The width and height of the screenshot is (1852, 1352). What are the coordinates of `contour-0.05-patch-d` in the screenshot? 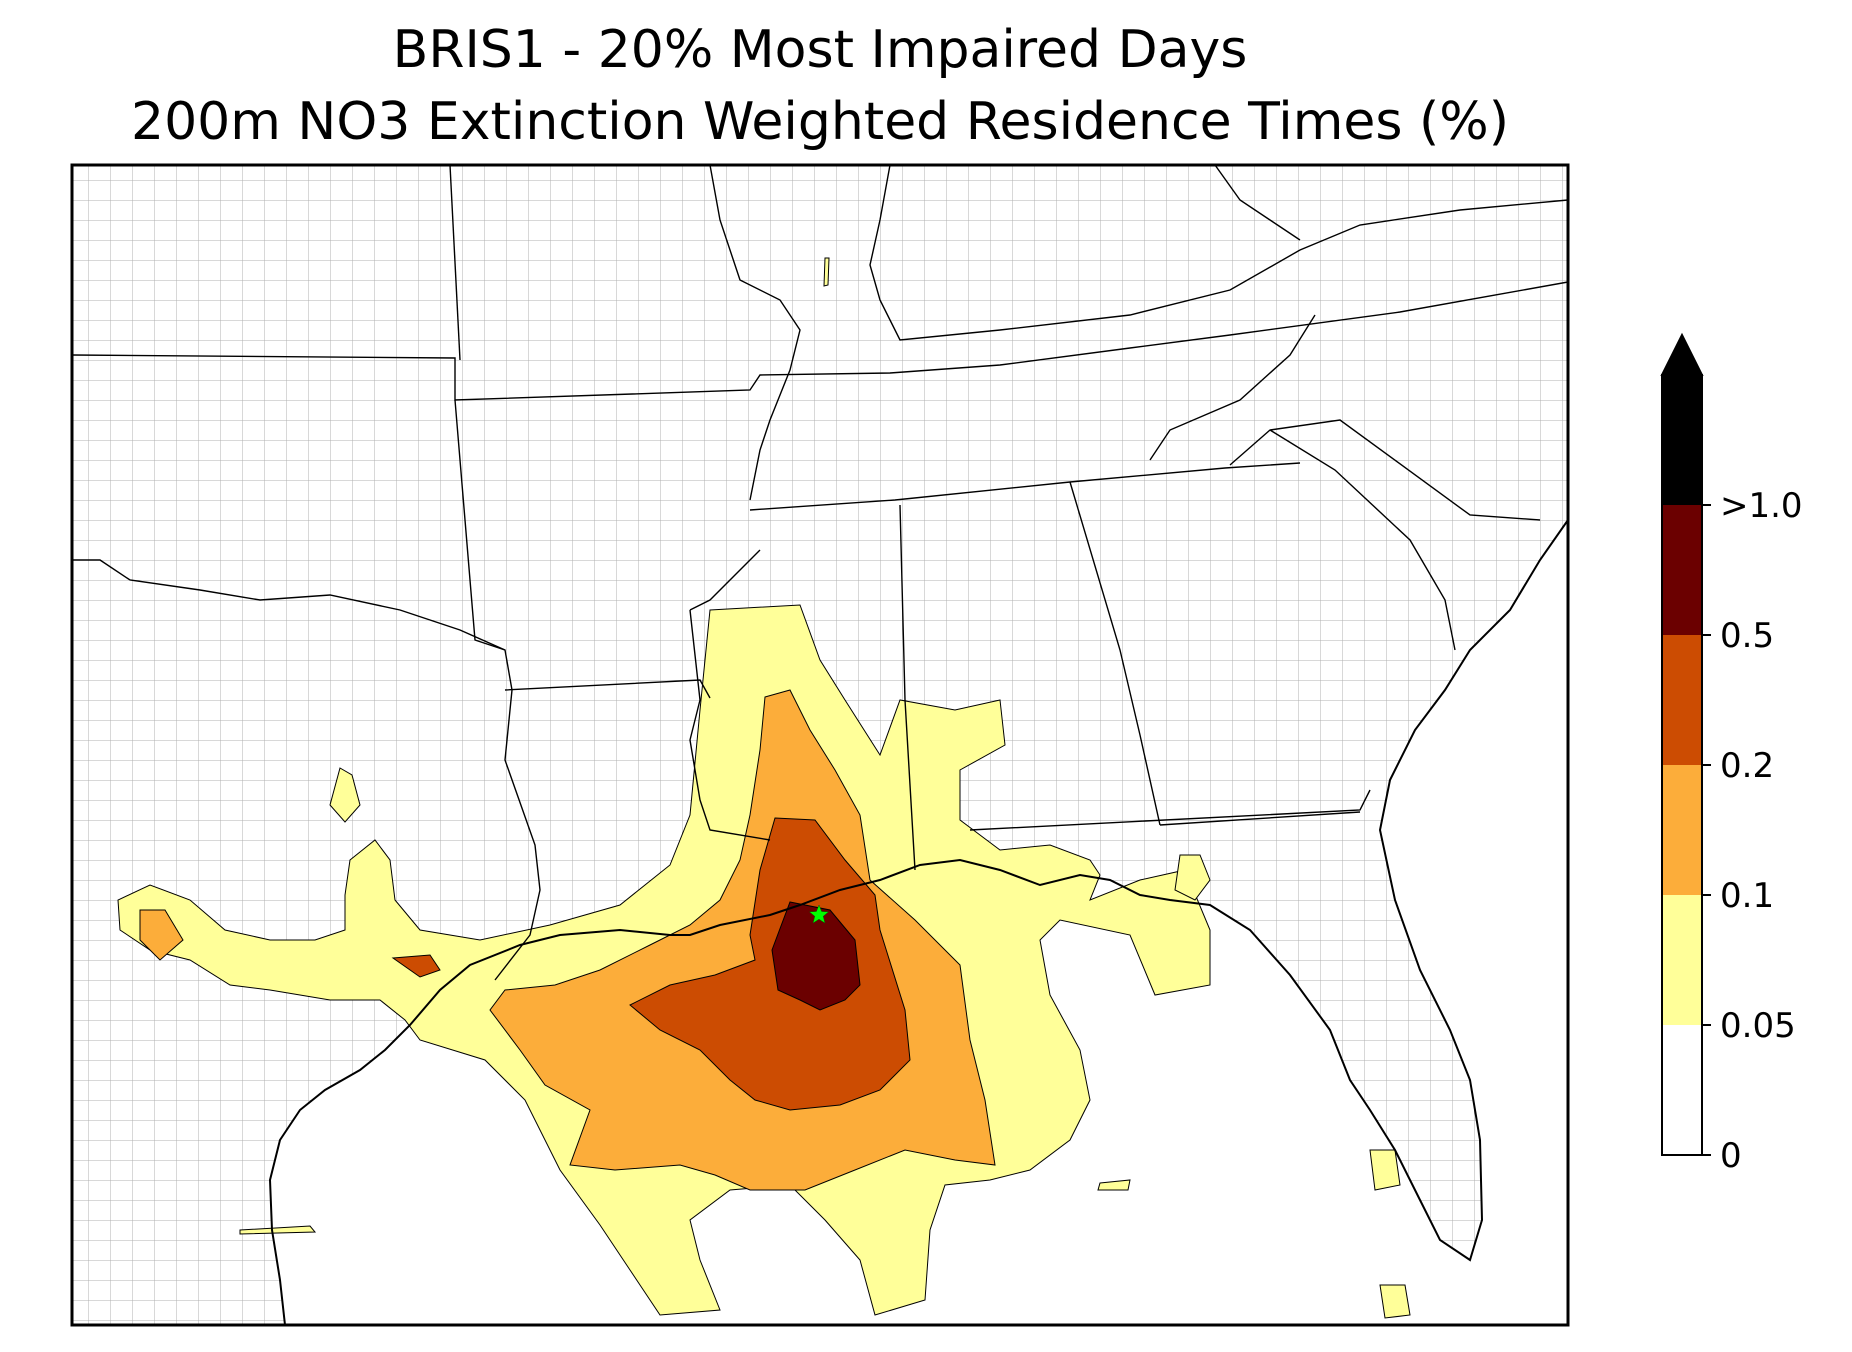 It's located at (1385, 1170).